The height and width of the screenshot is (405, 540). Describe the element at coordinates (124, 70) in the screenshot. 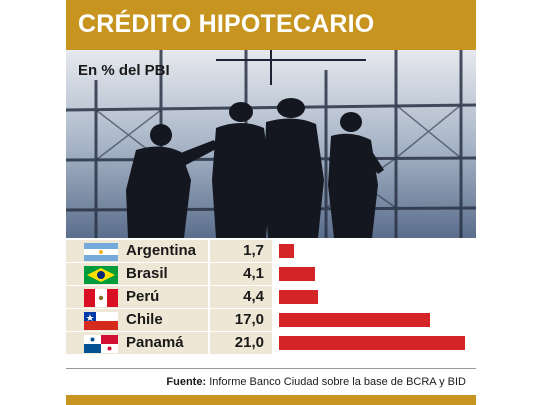

I see `chart-subtitle: En % del PBI` at that location.